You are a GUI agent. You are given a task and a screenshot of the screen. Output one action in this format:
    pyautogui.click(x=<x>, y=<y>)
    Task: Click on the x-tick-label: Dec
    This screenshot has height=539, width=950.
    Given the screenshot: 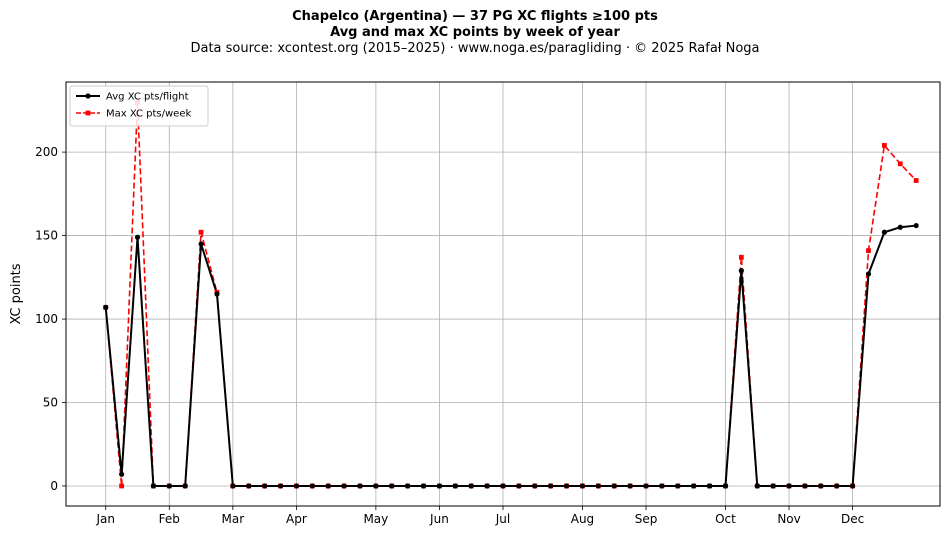 What is the action you would take?
    pyautogui.click(x=852, y=519)
    